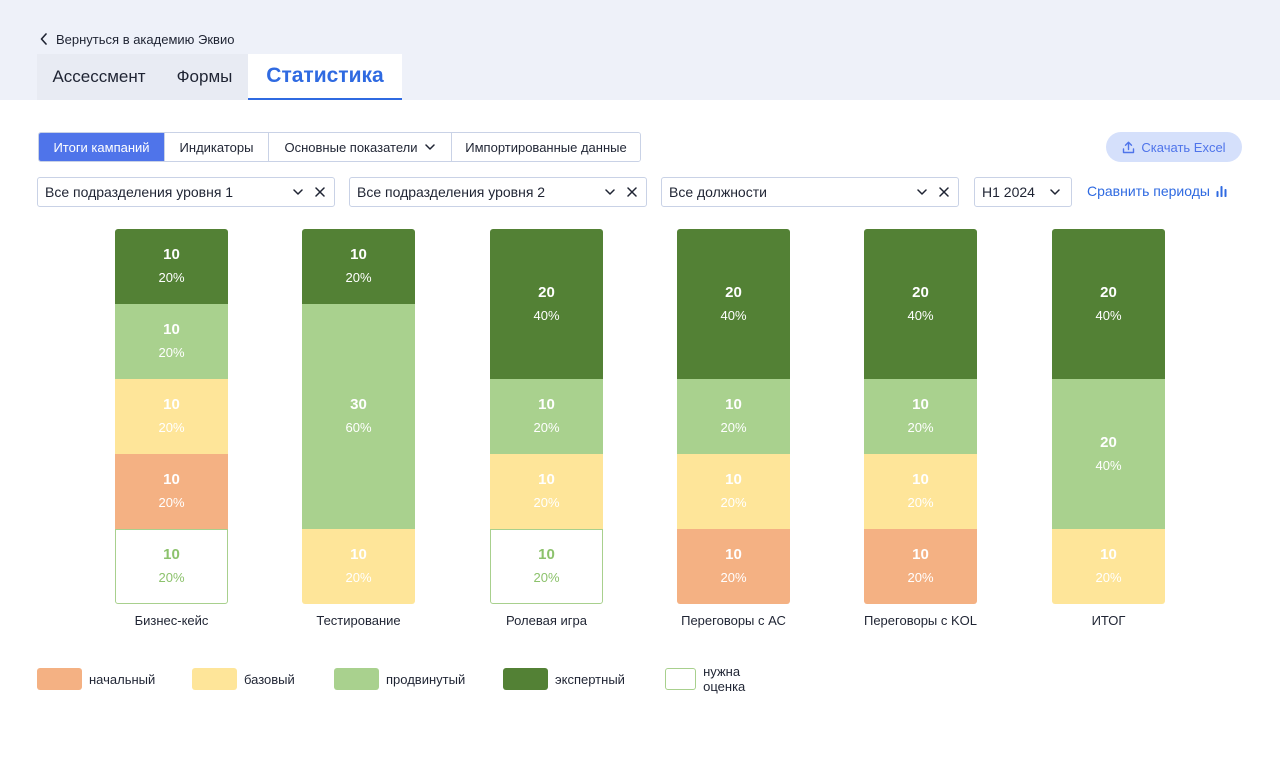  Describe the element at coordinates (1174, 147) in the screenshot. I see `download-excel-button: Скачать Excel` at that location.